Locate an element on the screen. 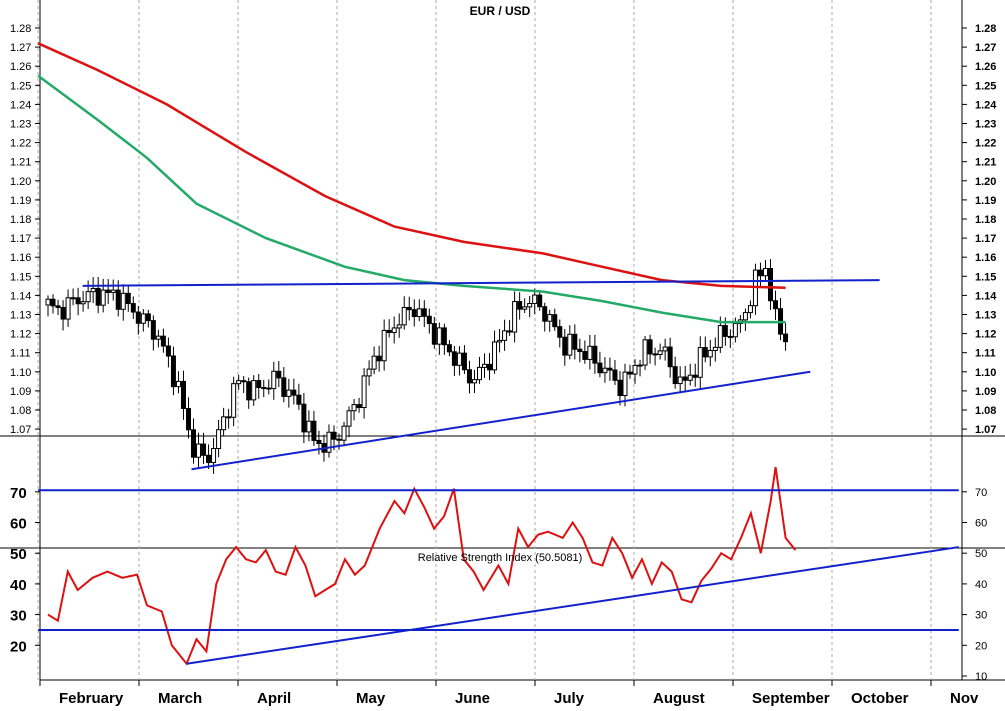 The width and height of the screenshot is (1005, 711). rsi-trendline is located at coordinates (572, 605).